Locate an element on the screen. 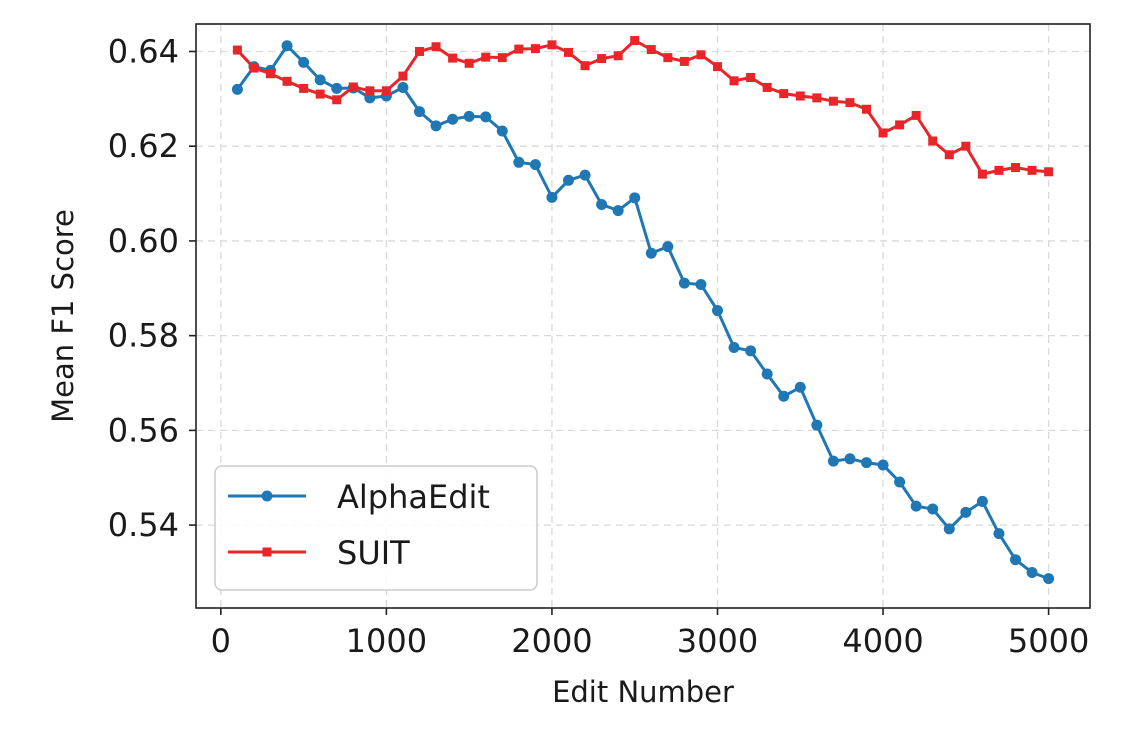 The height and width of the screenshot is (752, 1144). legend-label-suit: SUIT is located at coordinates (373, 553).